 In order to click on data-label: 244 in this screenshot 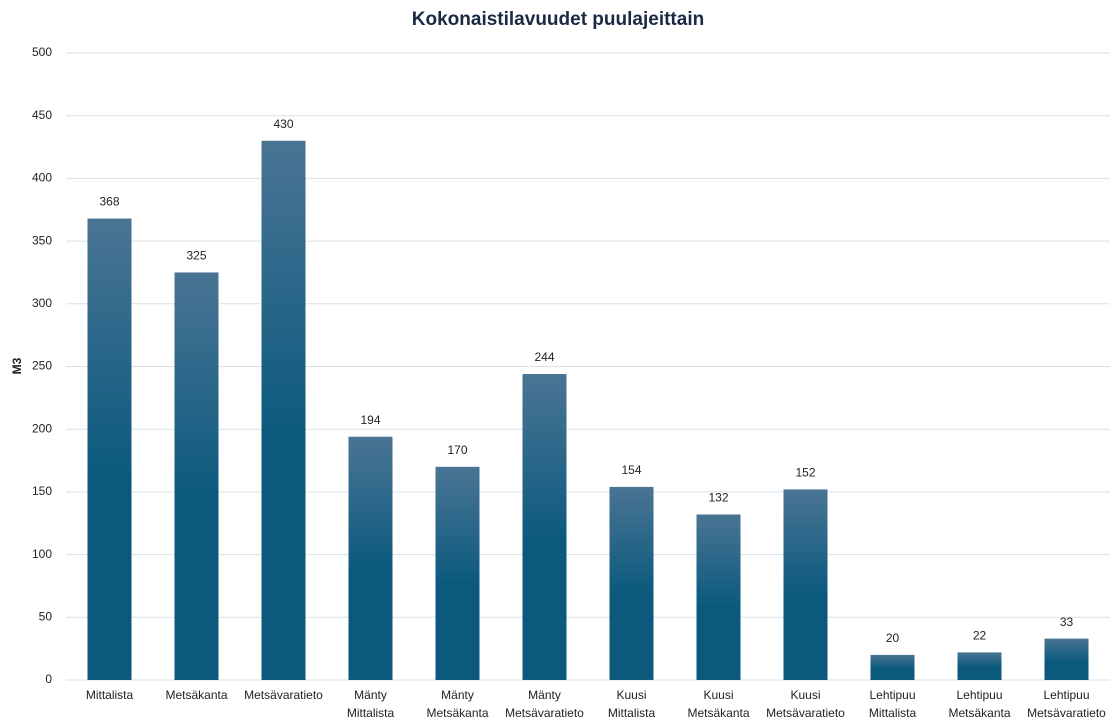, I will do `click(544, 357)`.